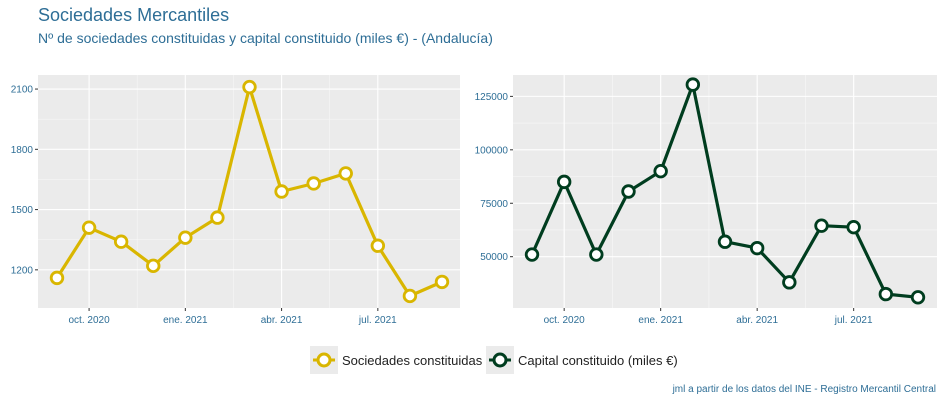 Image resolution: width=944 pixels, height=404 pixels. Describe the element at coordinates (22, 90) in the screenshot. I see `y-tick-label: 2100` at that location.